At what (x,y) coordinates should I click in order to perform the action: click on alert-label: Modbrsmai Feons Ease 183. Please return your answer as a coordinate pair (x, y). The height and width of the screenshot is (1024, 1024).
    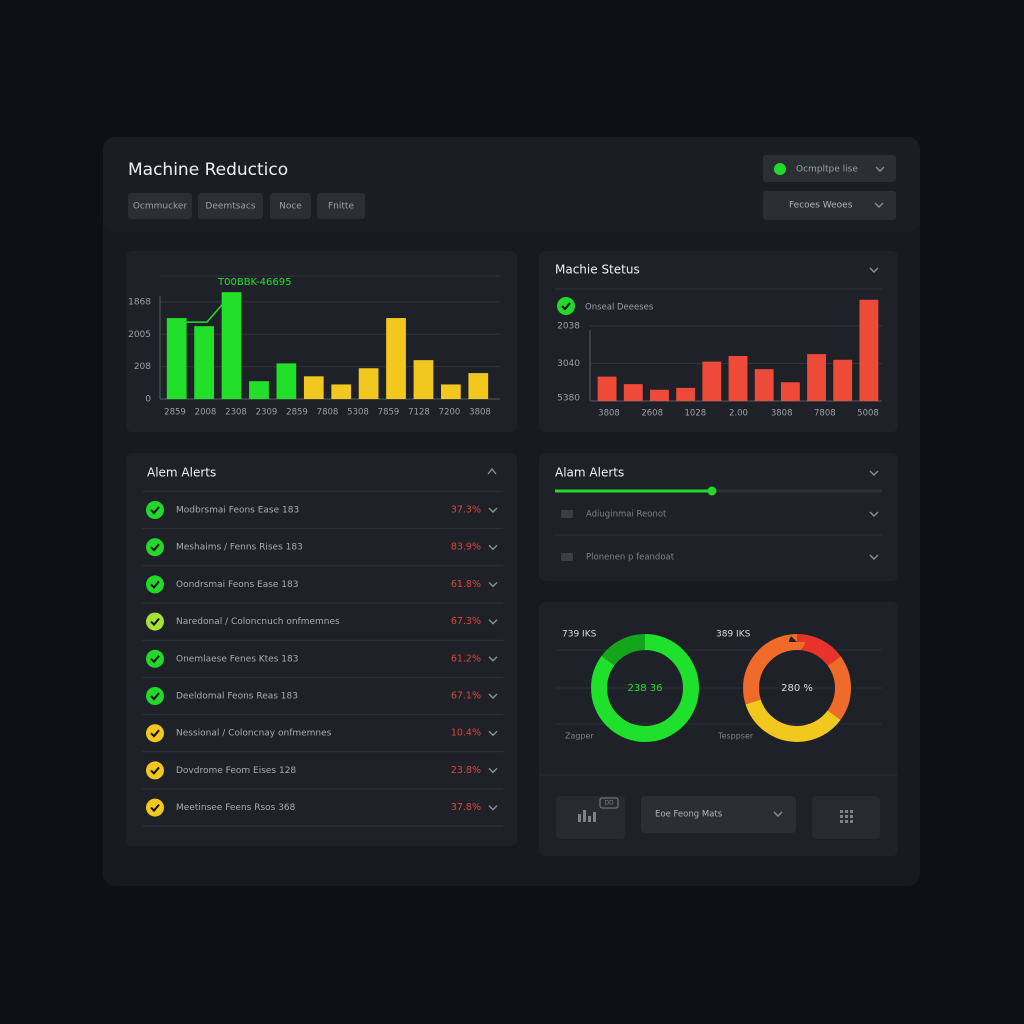
    Looking at the image, I should click on (237, 511).